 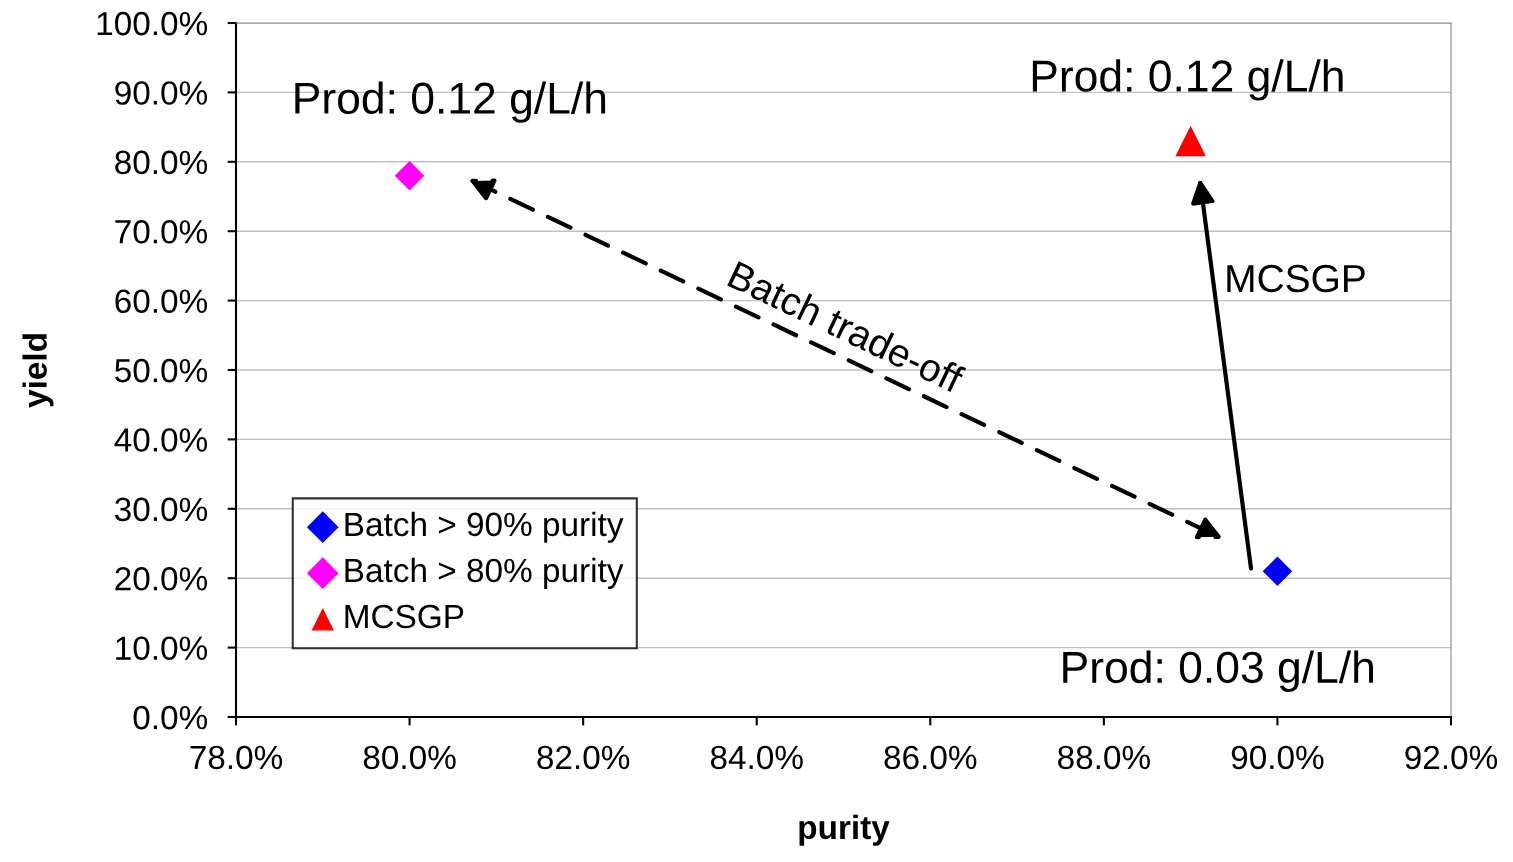 I want to click on y-tick-label: 100.0%, so click(x=152, y=23).